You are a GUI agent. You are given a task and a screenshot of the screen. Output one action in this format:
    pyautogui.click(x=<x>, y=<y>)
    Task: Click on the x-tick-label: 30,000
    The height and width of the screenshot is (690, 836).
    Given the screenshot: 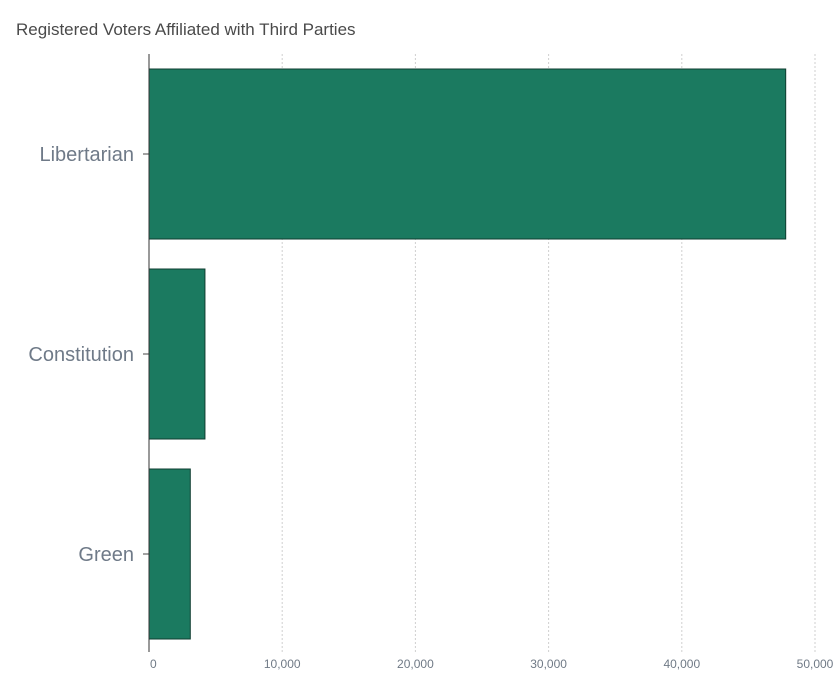 What is the action you would take?
    pyautogui.click(x=548, y=664)
    